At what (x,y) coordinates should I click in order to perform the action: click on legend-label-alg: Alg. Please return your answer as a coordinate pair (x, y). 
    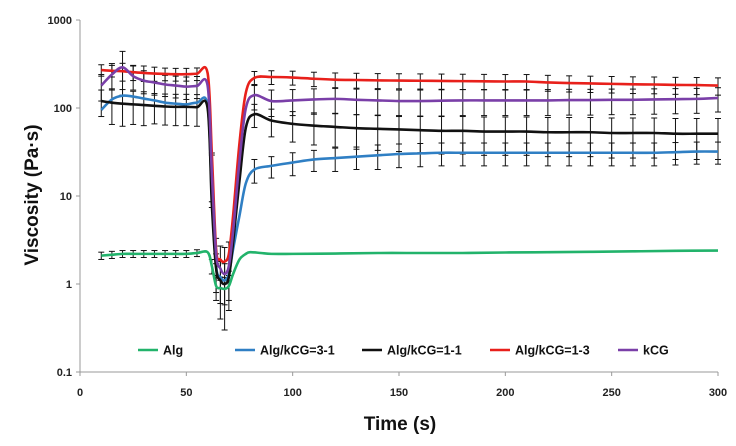
    Looking at the image, I should click on (173, 351).